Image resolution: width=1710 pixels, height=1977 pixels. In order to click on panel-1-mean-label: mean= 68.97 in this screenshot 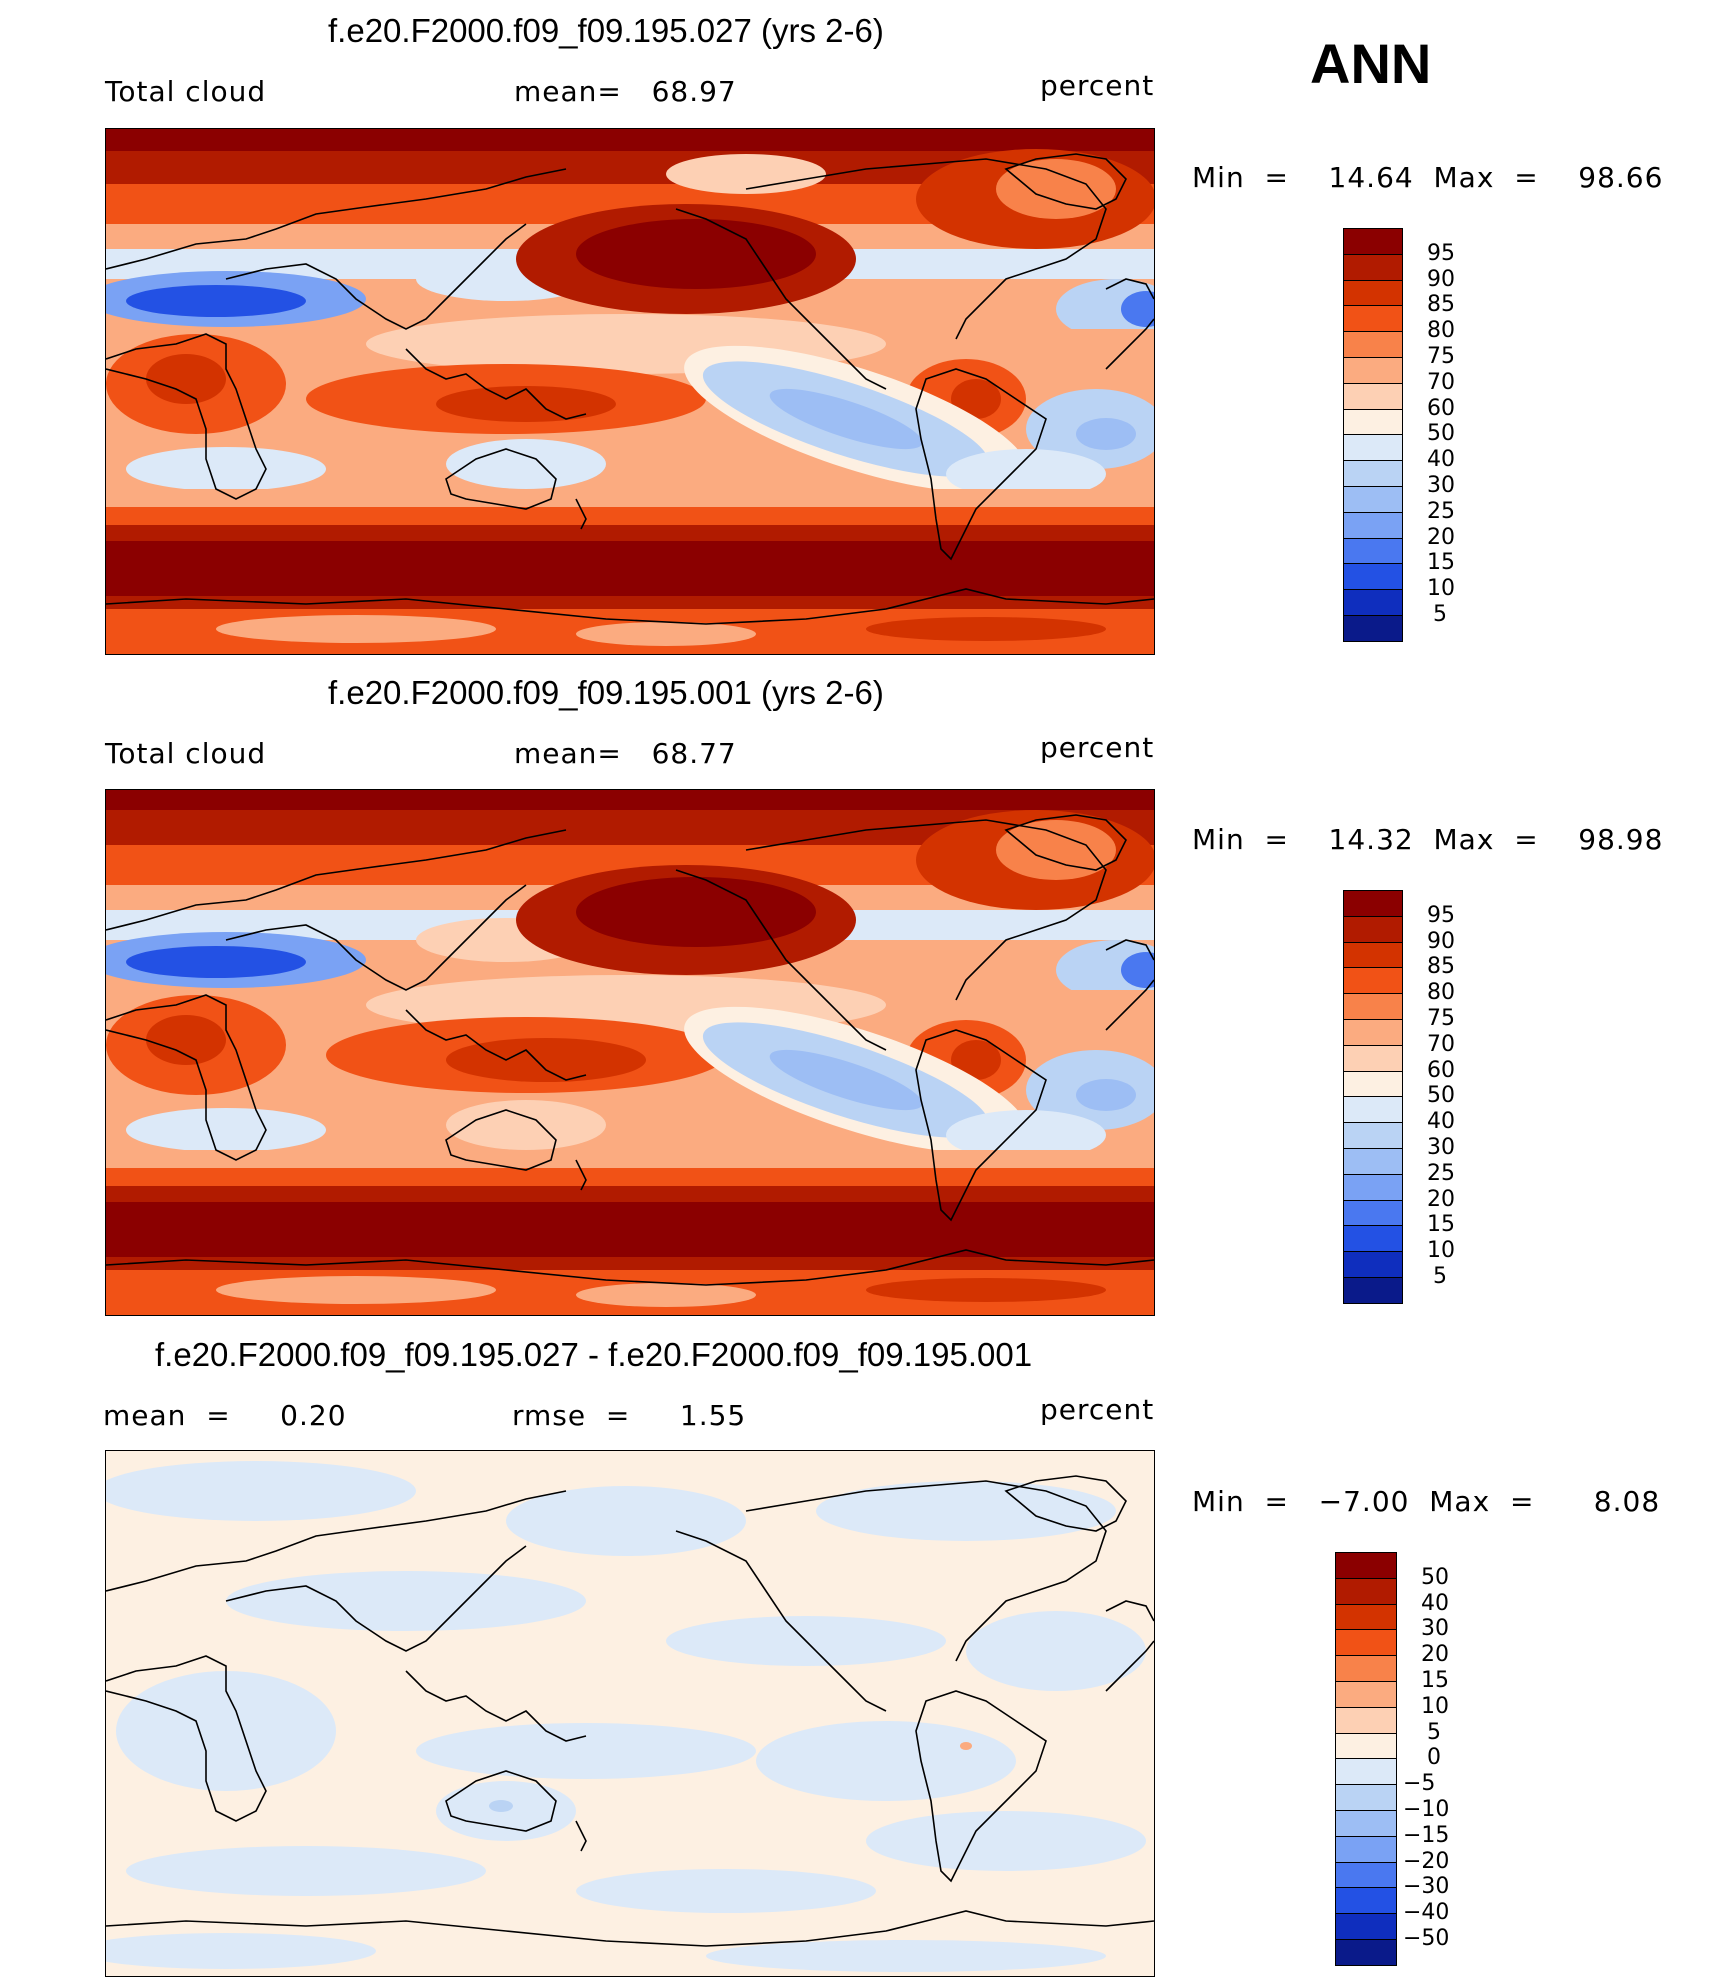, I will do `click(625, 91)`.